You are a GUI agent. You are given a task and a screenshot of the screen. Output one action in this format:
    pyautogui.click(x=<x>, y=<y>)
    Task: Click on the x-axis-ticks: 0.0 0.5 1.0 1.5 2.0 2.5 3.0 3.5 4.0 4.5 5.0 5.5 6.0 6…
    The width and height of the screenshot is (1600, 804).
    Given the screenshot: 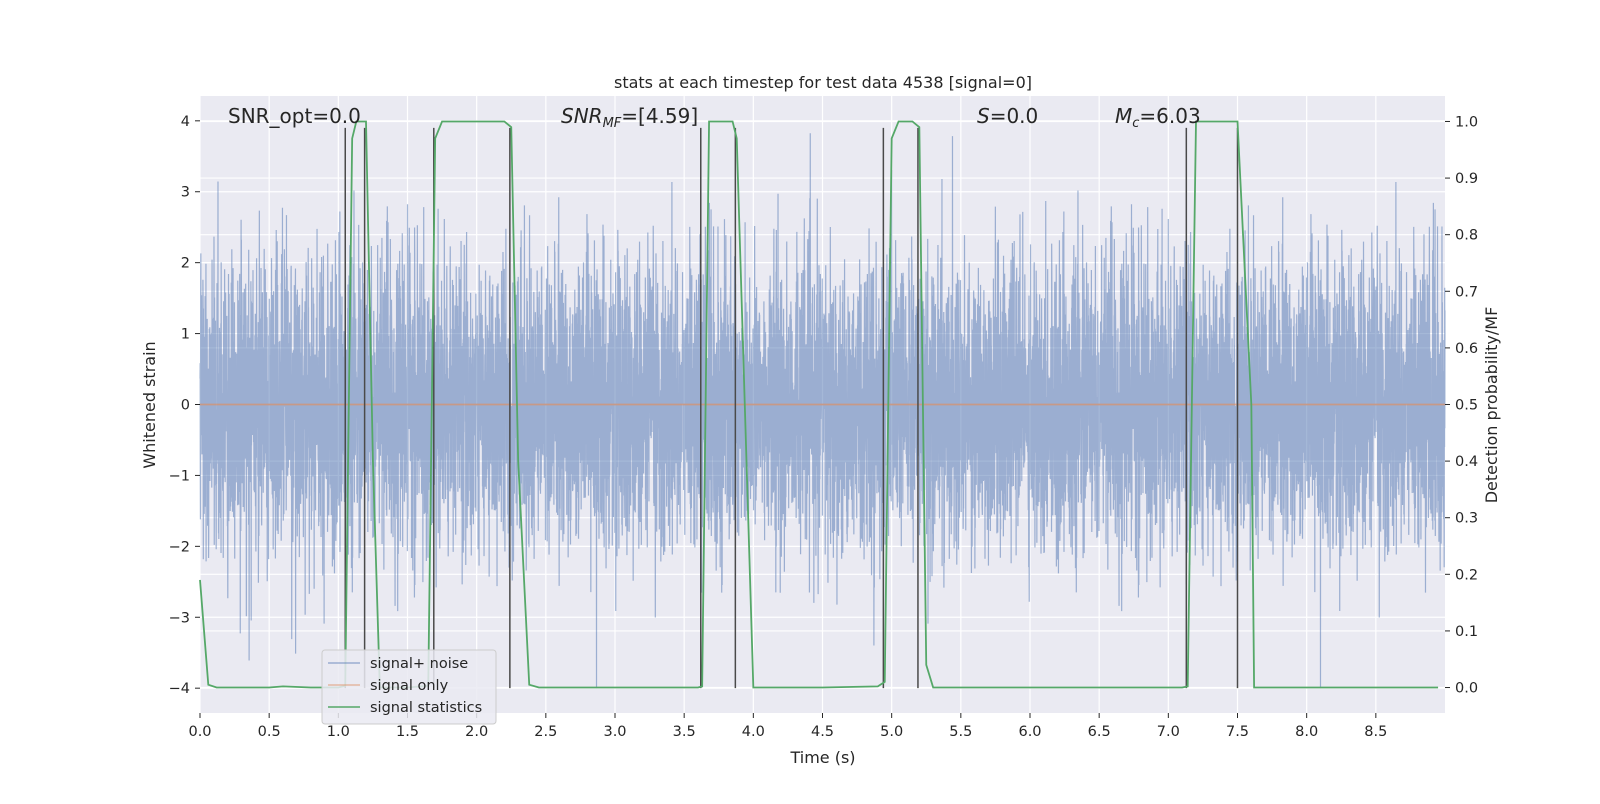 What is the action you would take?
    pyautogui.click(x=787, y=726)
    